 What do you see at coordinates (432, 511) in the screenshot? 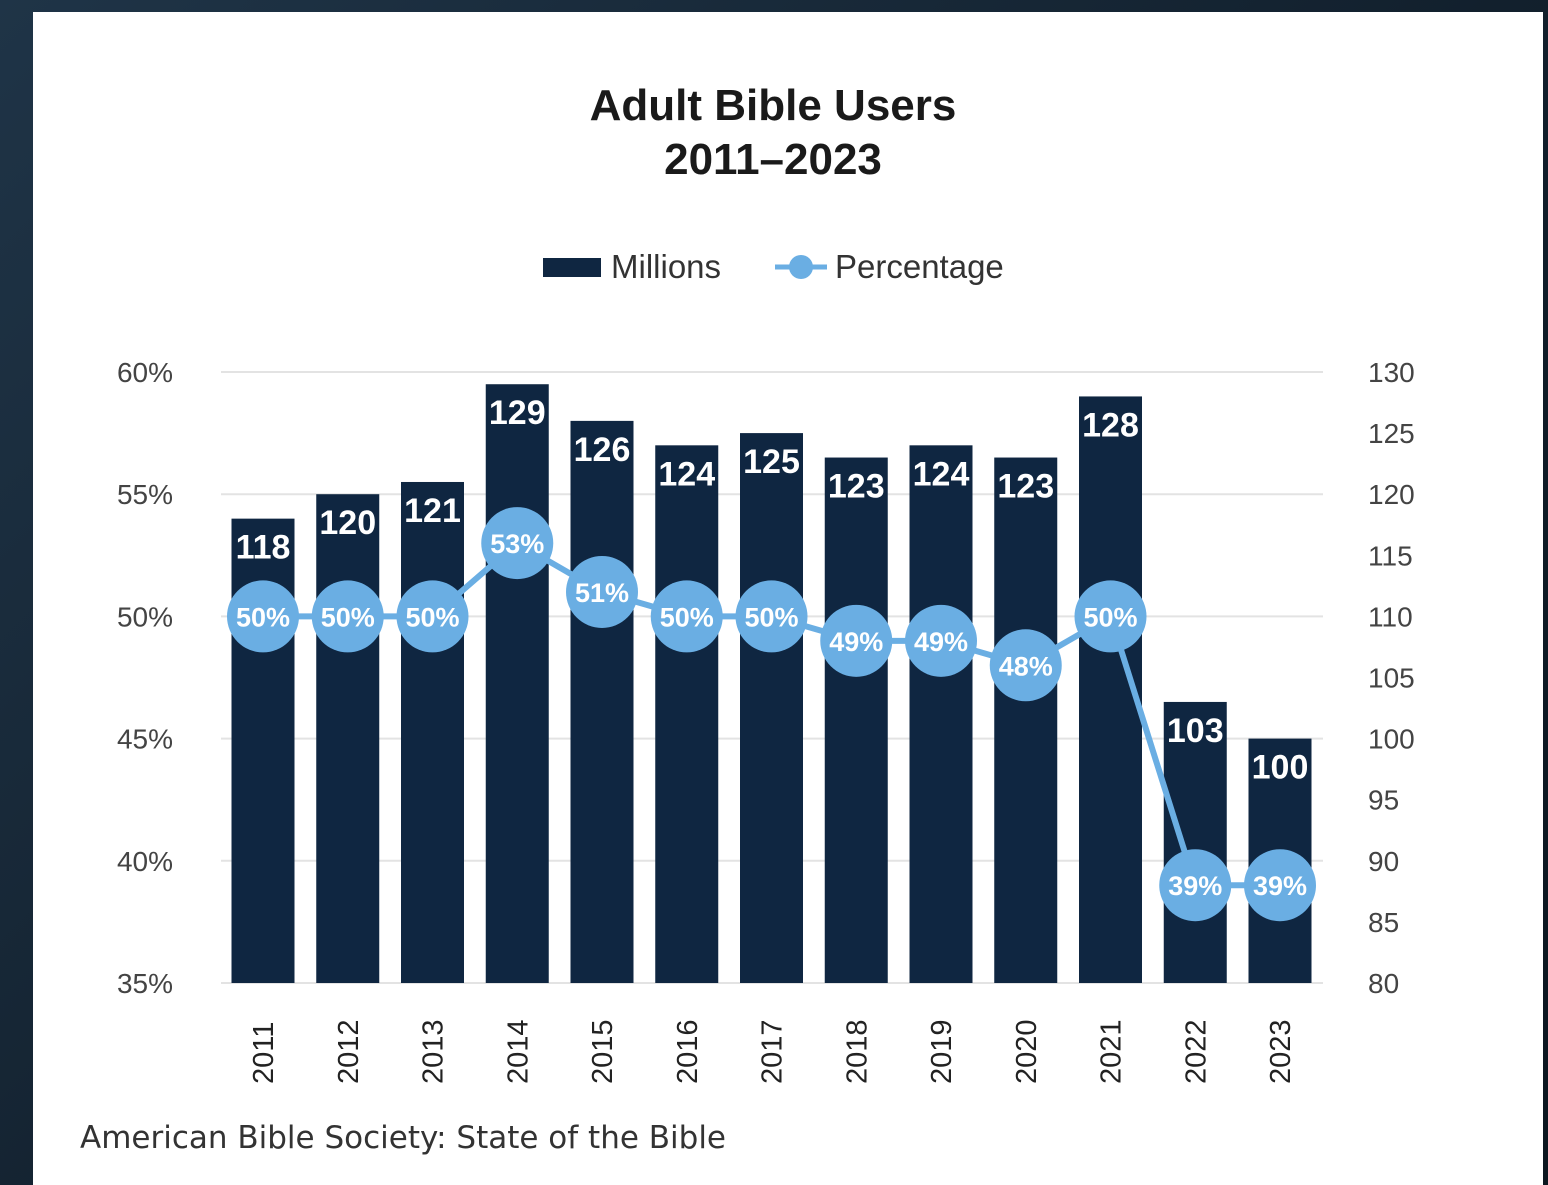
I see `bar-value-label: 121` at bounding box center [432, 511].